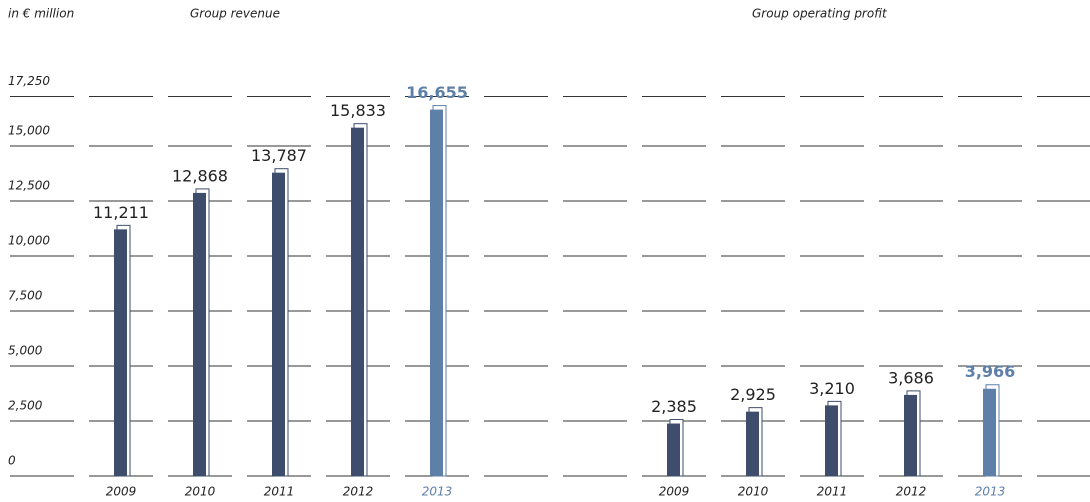  I want to click on value-label: 3,966, so click(990, 371).